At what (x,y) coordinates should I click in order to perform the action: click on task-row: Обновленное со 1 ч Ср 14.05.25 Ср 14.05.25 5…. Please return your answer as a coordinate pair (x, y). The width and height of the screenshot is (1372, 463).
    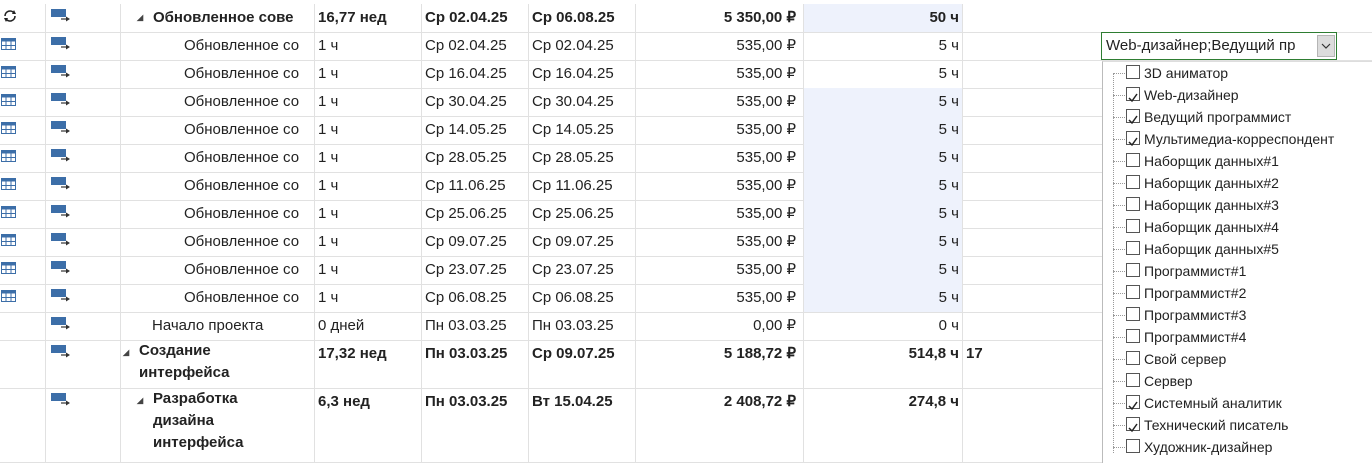
    Looking at the image, I should click on (686, 130).